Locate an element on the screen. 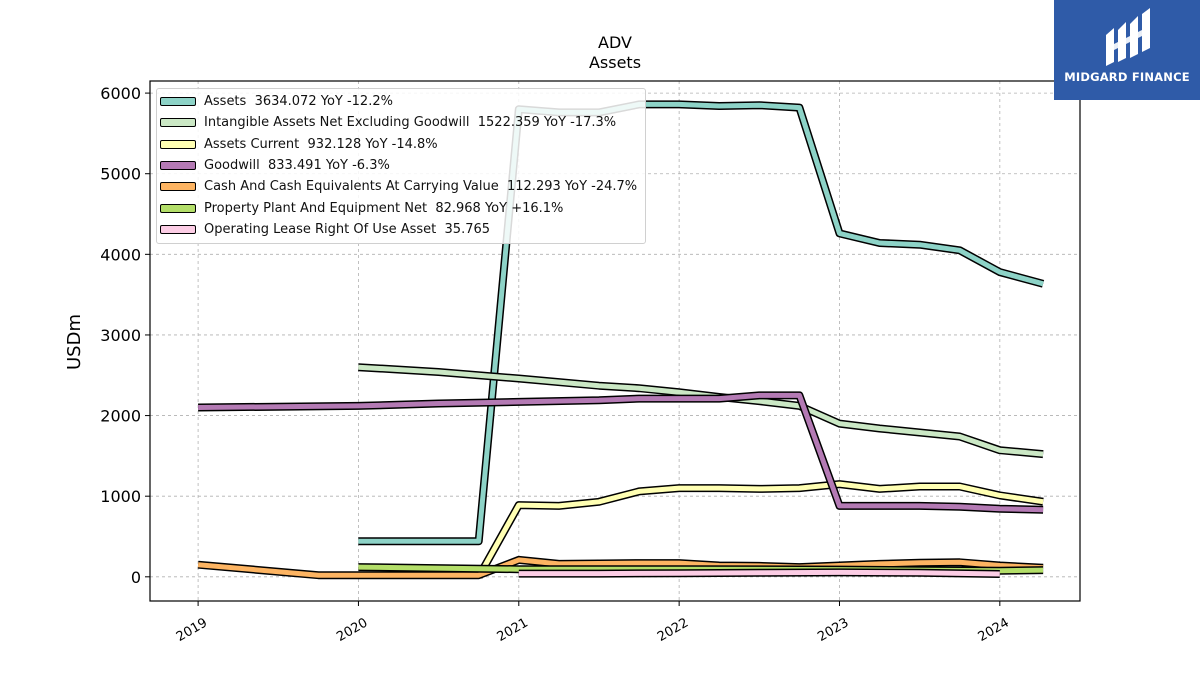 This screenshot has width=1200, height=675. series-line-goodwill is located at coordinates (621, 452).